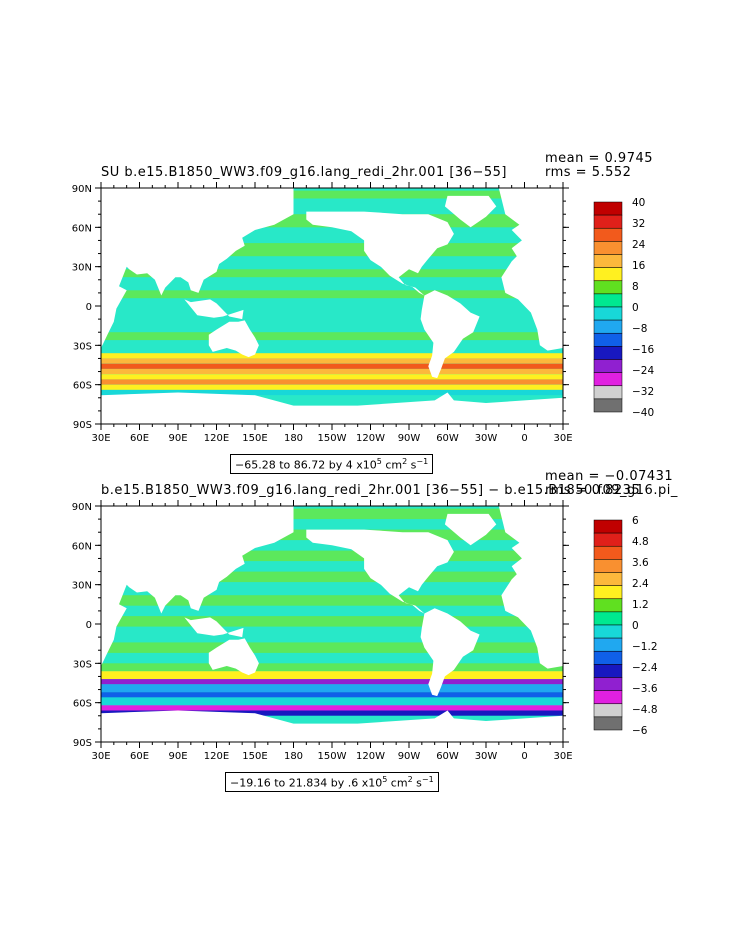 This screenshot has width=733, height=945. I want to click on lon-label: 150E, so click(254, 438).